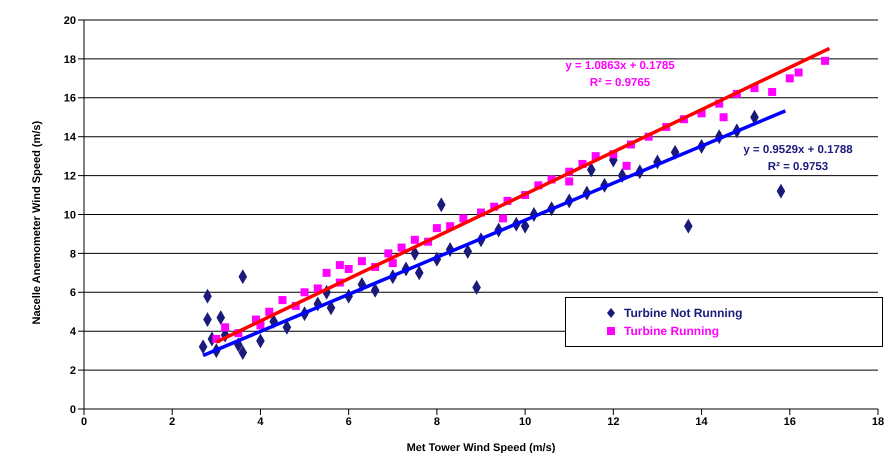 This screenshot has width=893, height=461. Describe the element at coordinates (36, 222) in the screenshot. I see `y-axis-title: Nacelle Anemometer Wind Speed (m/s)` at that location.